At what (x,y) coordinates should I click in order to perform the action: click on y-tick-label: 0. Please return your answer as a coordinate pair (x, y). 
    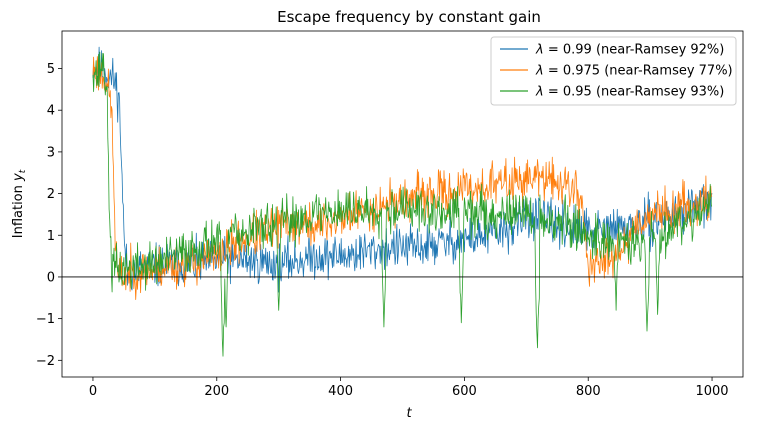
    Looking at the image, I should click on (51, 277).